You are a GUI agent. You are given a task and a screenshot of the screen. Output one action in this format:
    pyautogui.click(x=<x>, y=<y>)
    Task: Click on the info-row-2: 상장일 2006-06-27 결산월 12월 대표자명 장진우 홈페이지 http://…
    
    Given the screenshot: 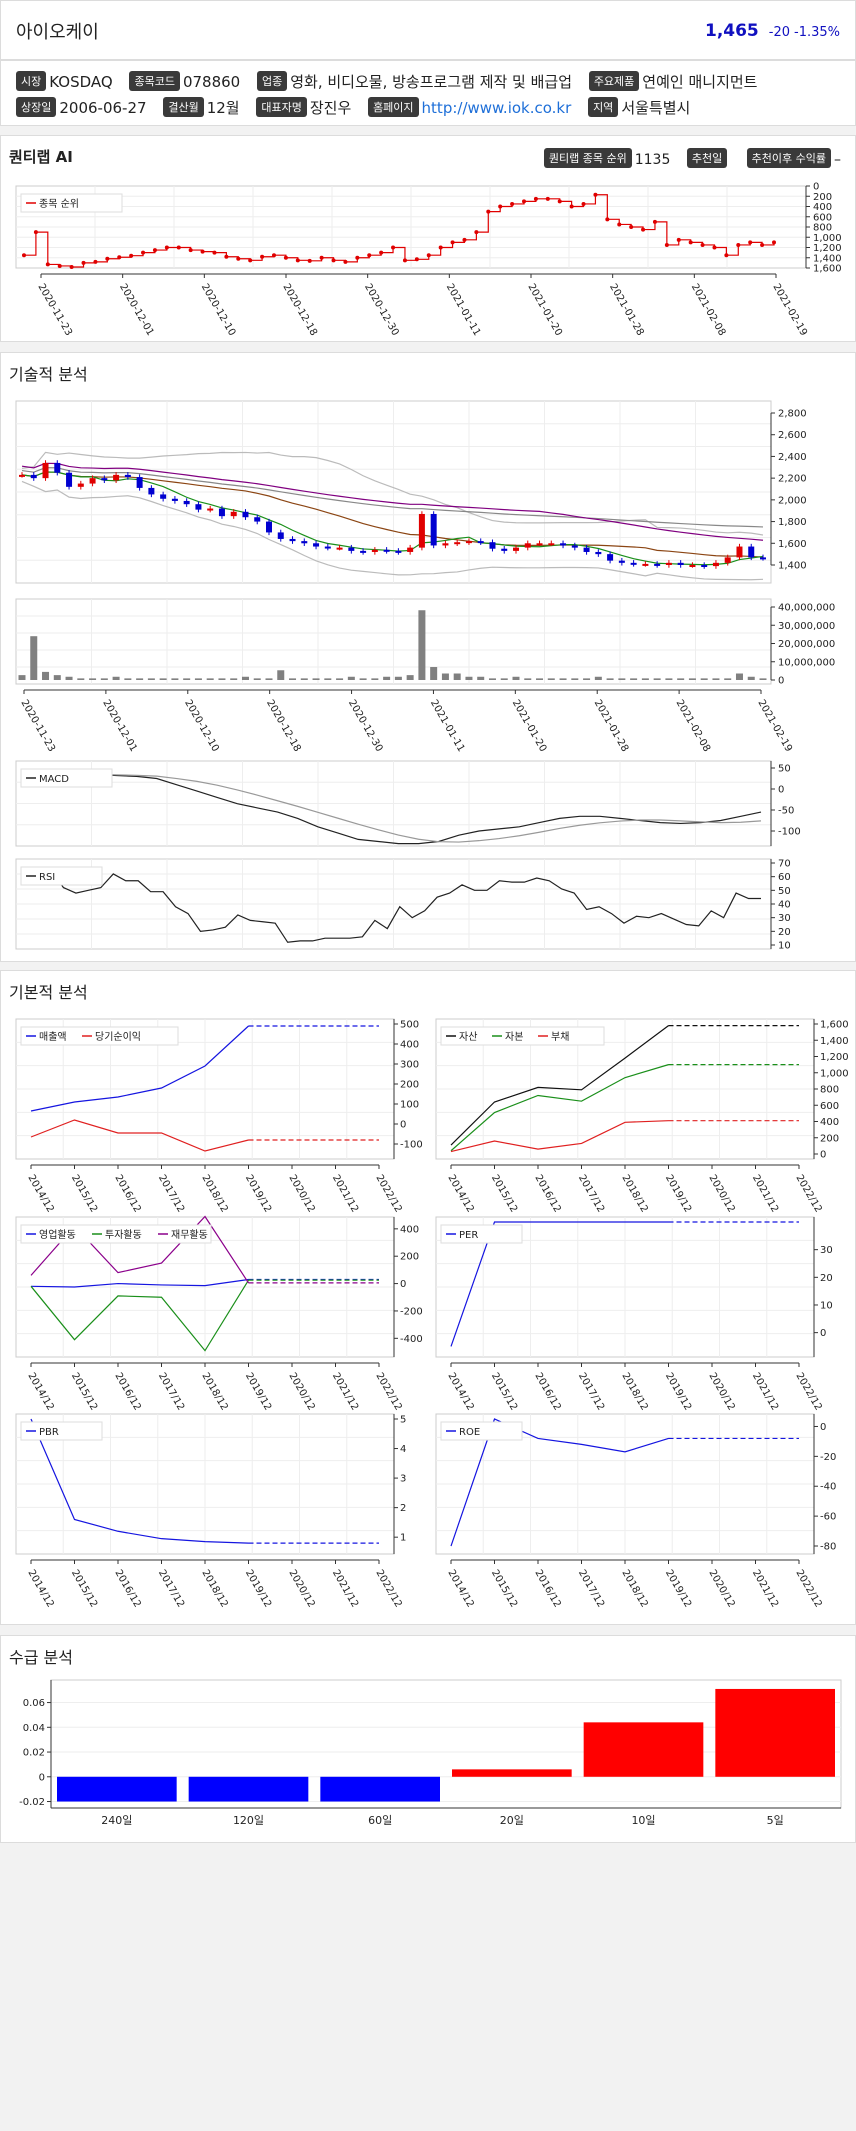 What is the action you would take?
    pyautogui.click(x=353, y=107)
    